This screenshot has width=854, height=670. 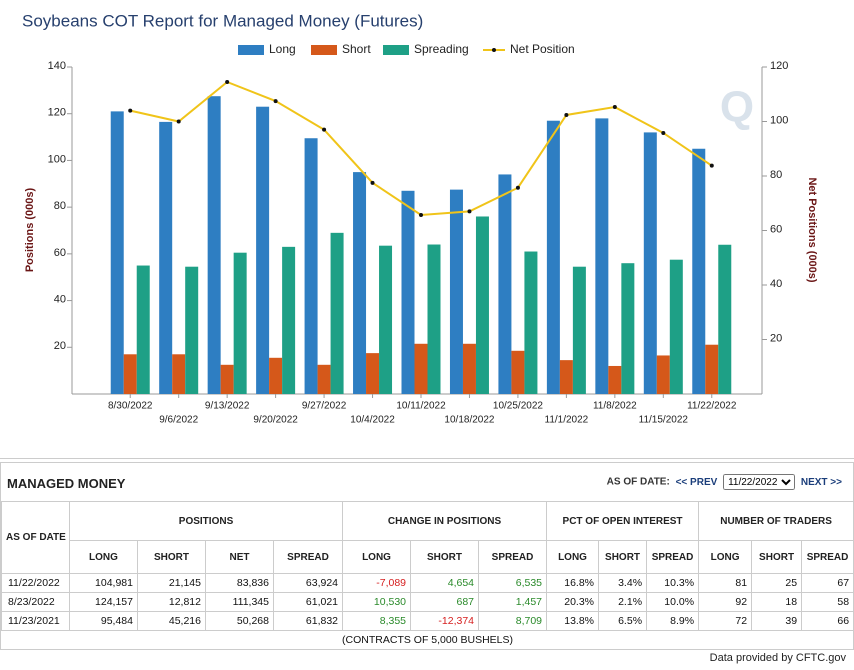 I want to click on prev-link: << PREV, so click(x=696, y=482).